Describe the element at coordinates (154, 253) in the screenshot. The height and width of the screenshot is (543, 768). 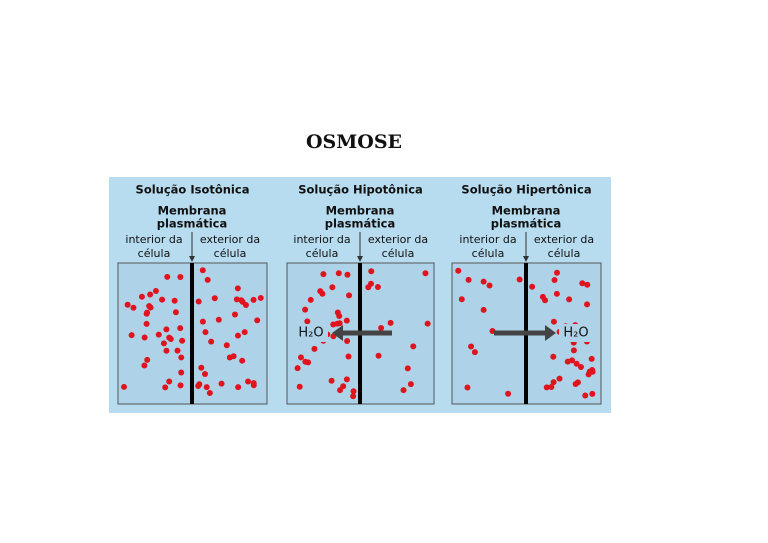
I see `interior-label: célula` at that location.